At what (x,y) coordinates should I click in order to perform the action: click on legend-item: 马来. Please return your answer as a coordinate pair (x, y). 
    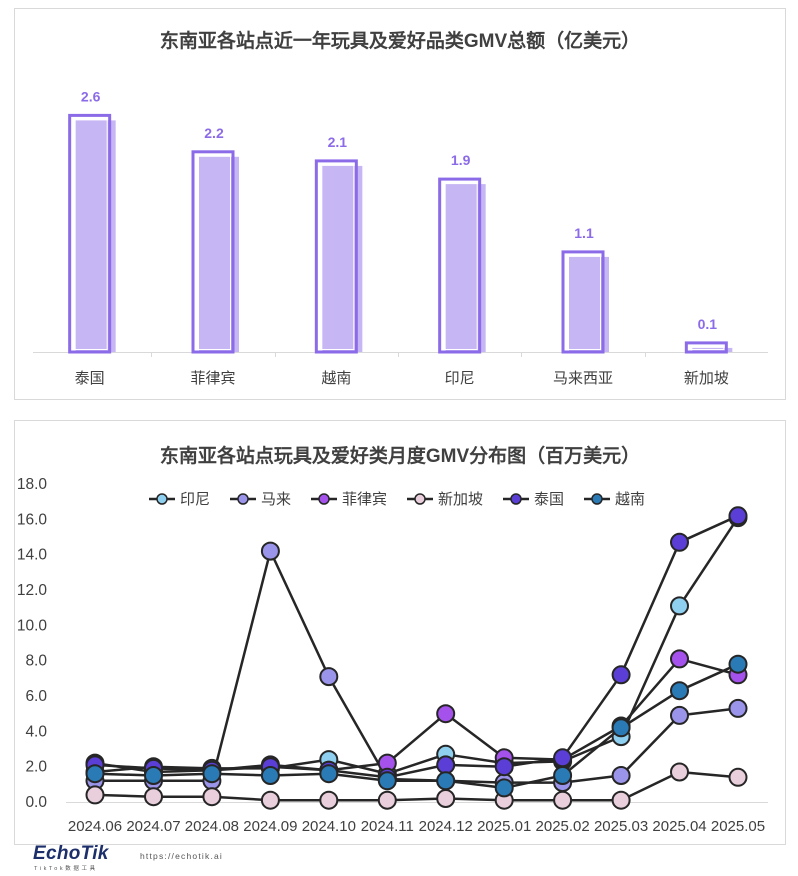
    Looking at the image, I should click on (260, 499).